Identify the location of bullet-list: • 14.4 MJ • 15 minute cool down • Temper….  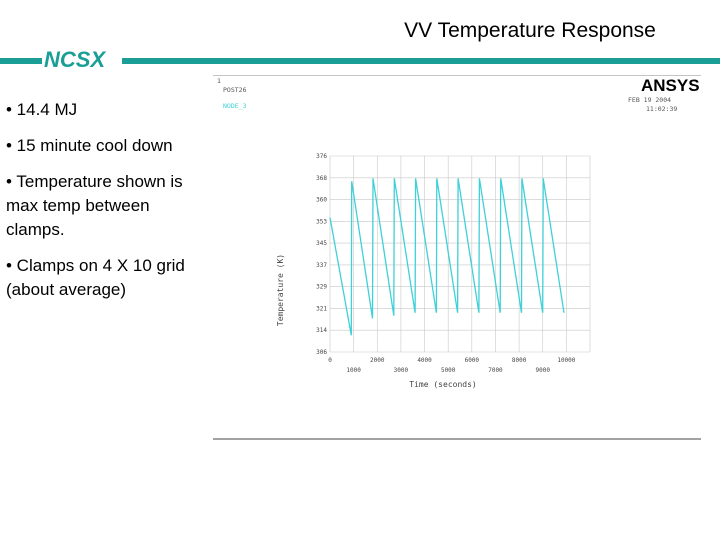
(106, 206).